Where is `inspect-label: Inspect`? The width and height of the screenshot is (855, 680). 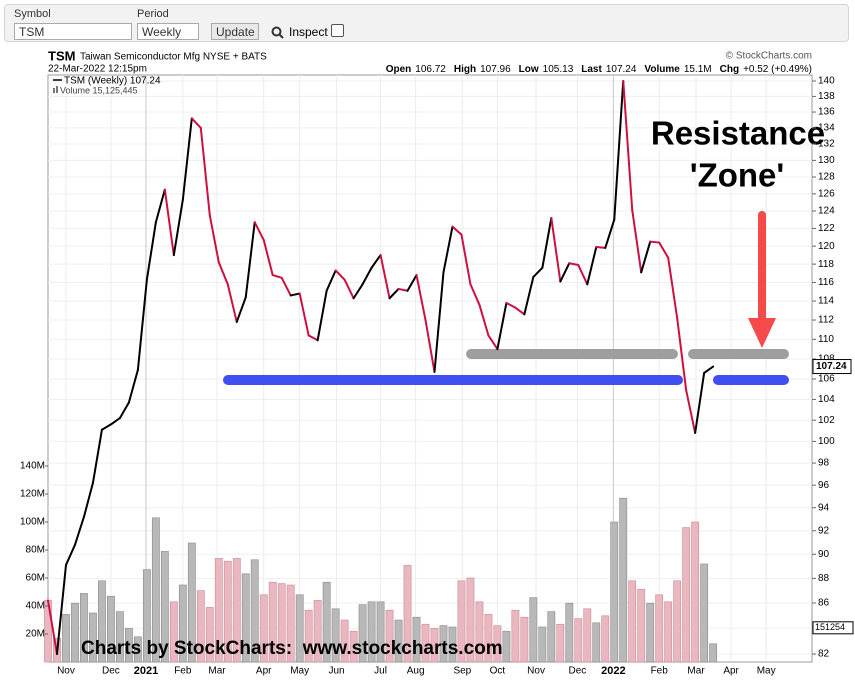
inspect-label: Inspect is located at coordinates (308, 32).